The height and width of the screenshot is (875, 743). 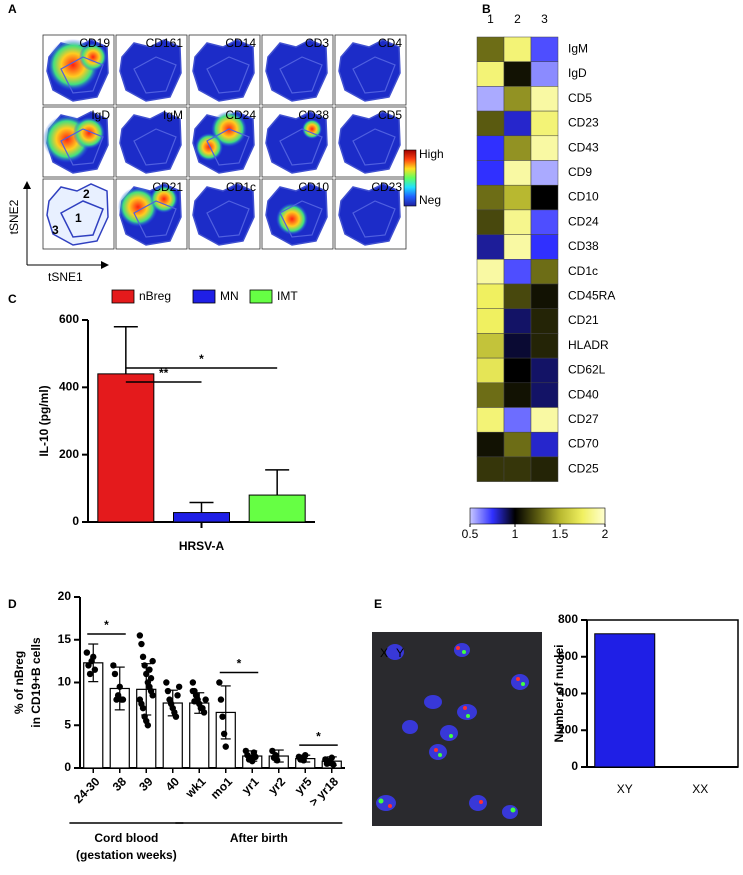 I want to click on channel-label: X, so click(x=384, y=653).